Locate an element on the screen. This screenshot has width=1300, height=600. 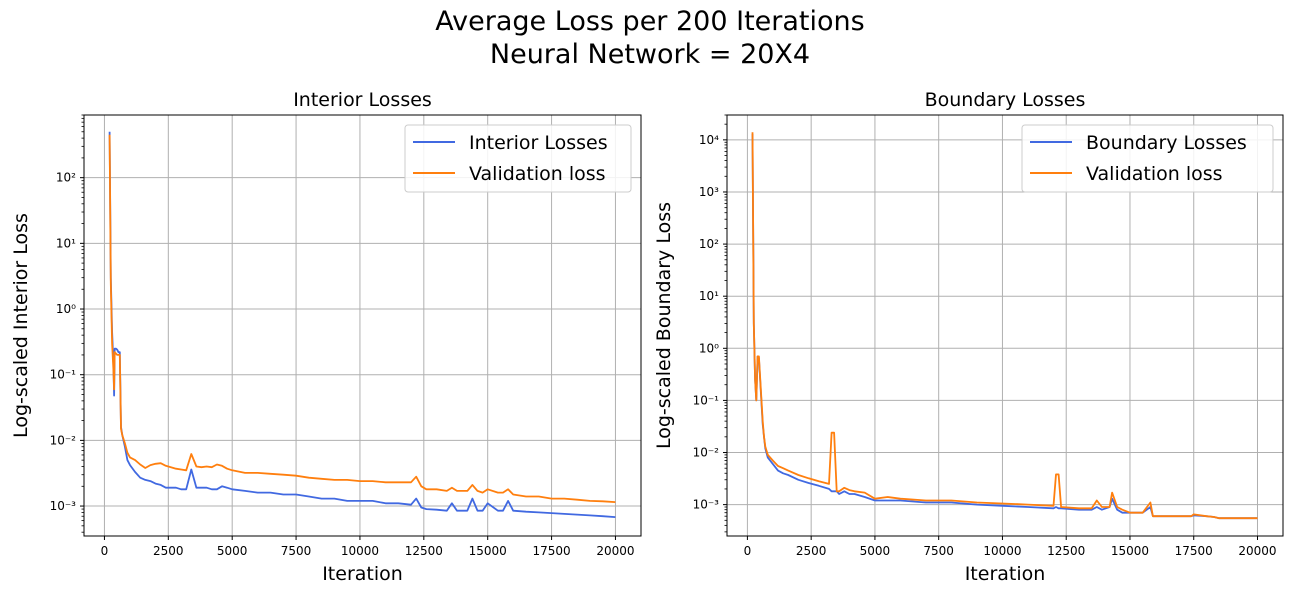
figure-title-line2: Neural Network = 20X4 is located at coordinates (650, 54).